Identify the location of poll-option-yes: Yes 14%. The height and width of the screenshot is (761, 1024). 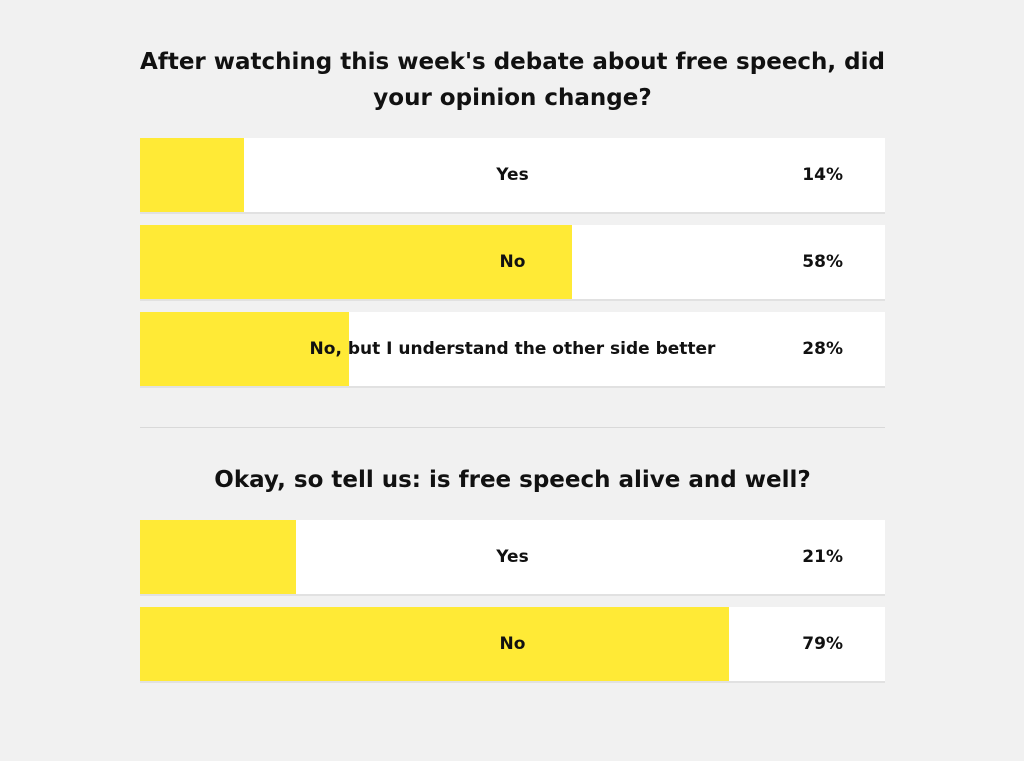
(512, 175).